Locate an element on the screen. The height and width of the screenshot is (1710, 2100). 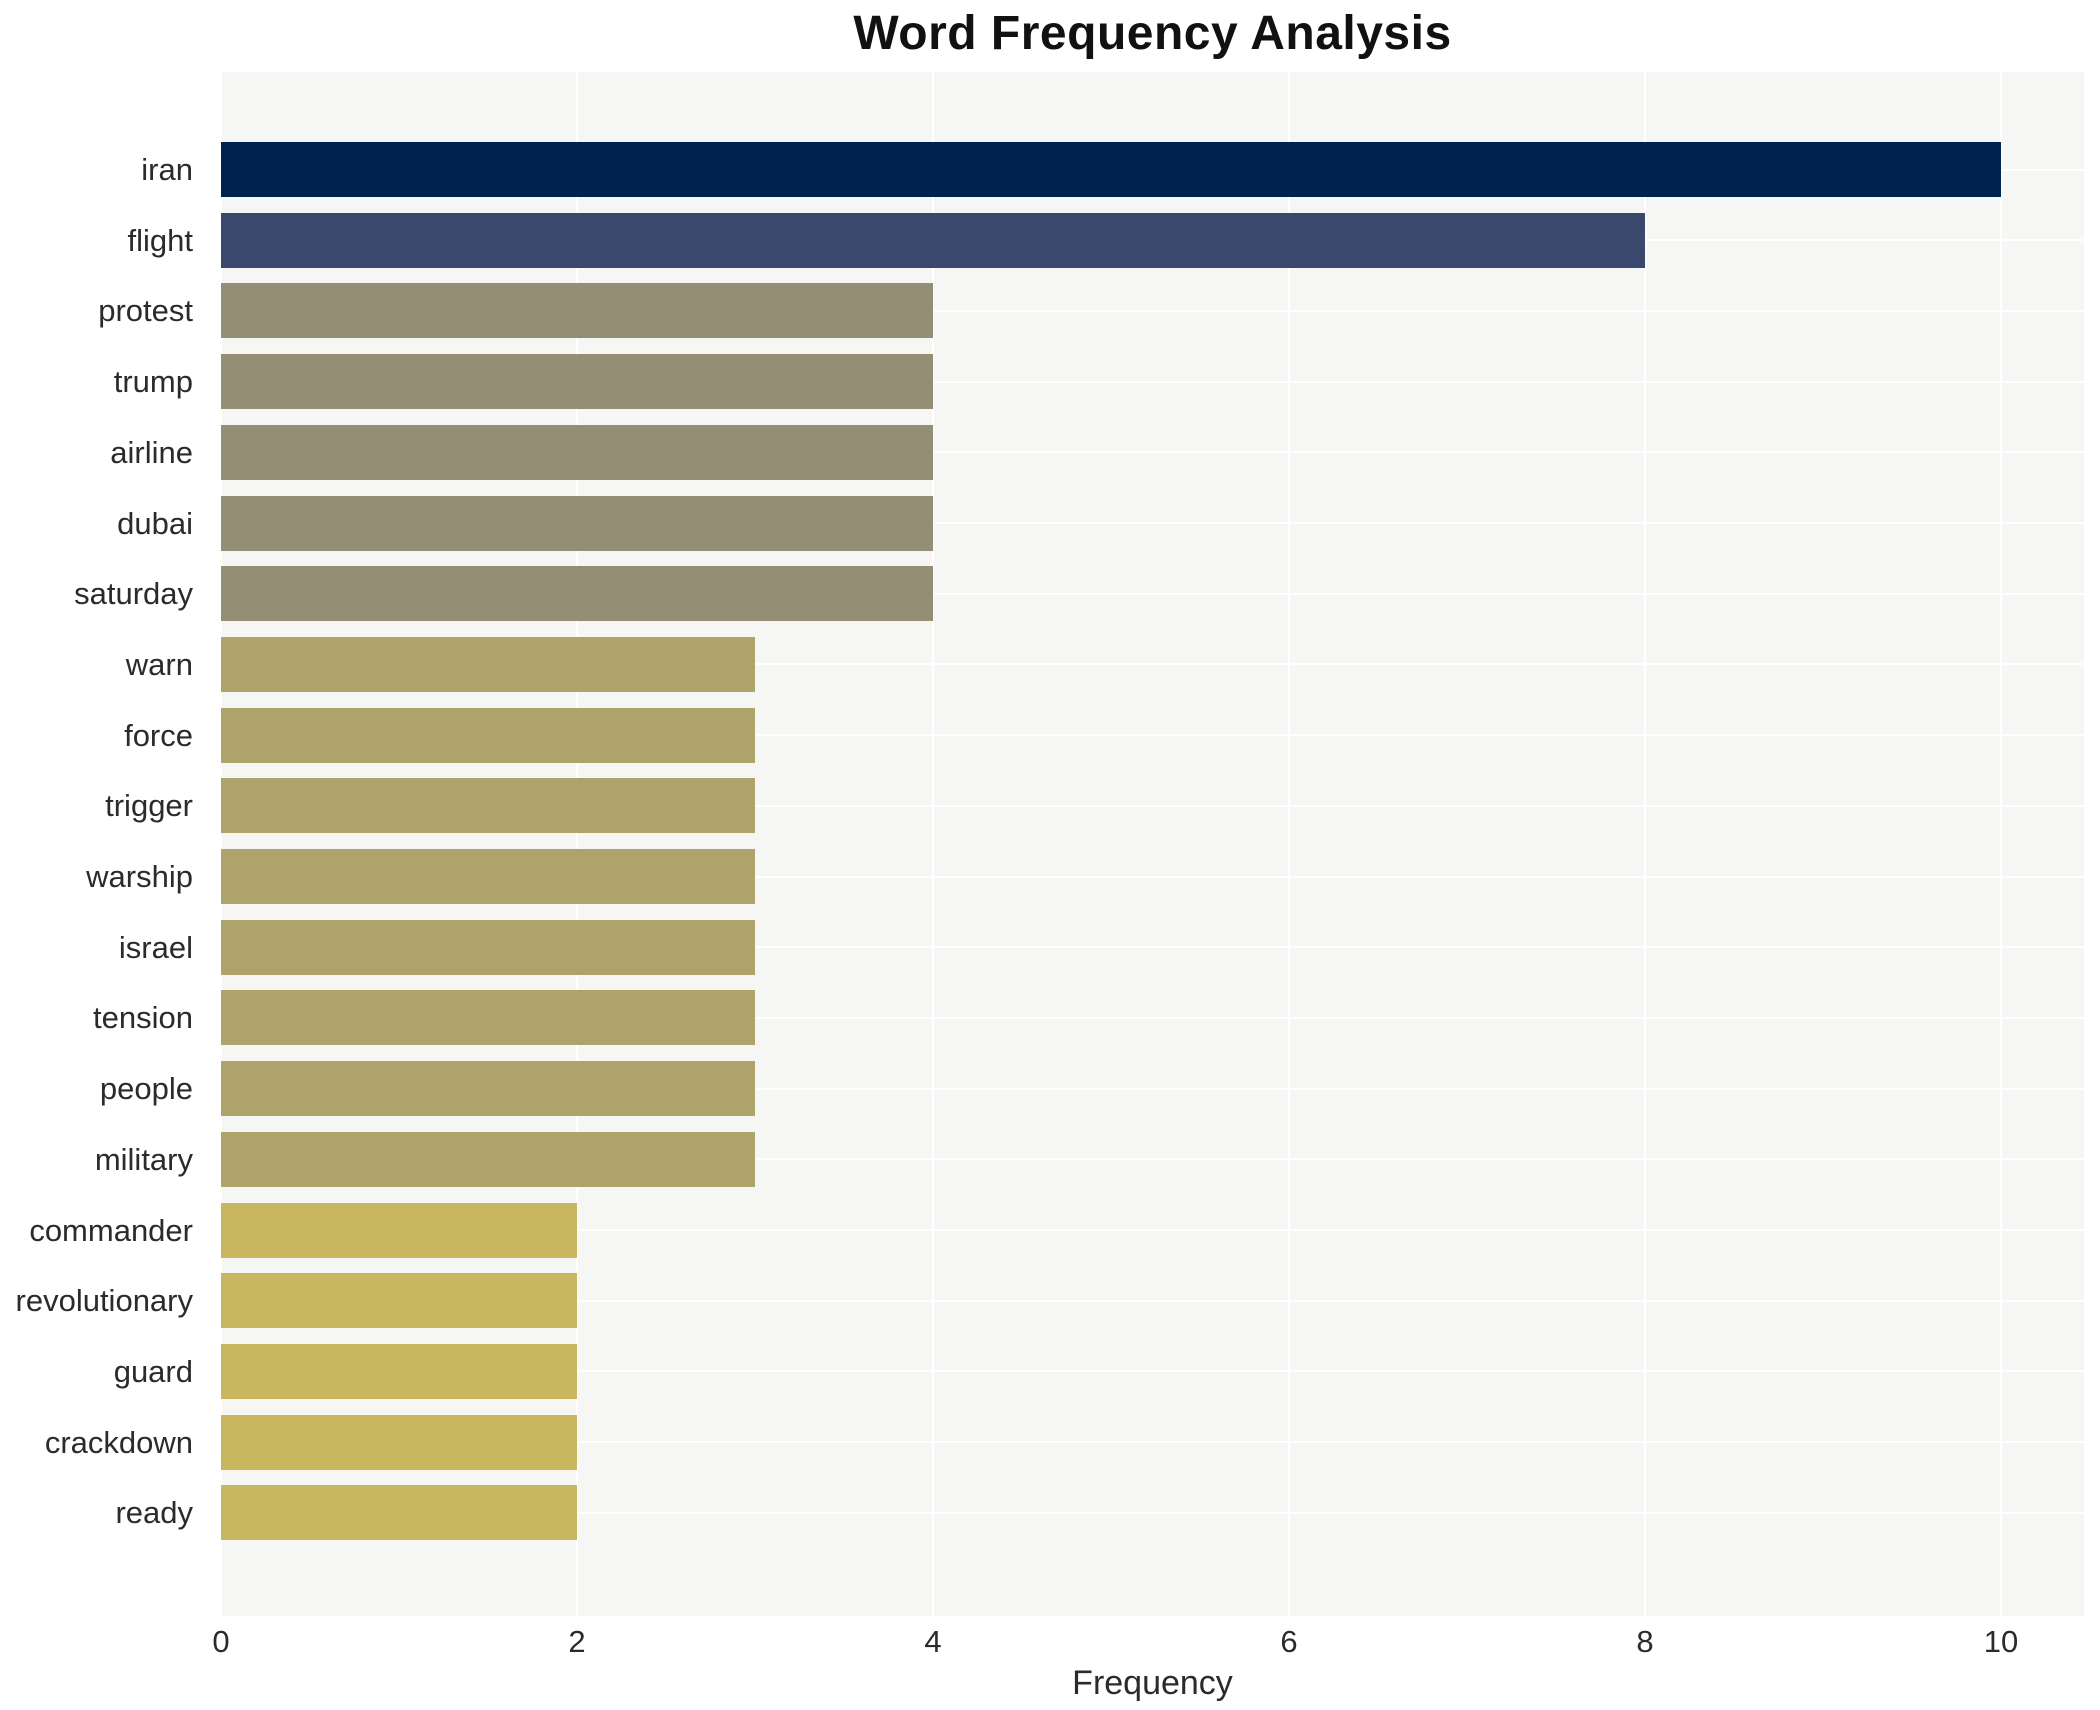
y-gridline-ready is located at coordinates (1152, 1512).